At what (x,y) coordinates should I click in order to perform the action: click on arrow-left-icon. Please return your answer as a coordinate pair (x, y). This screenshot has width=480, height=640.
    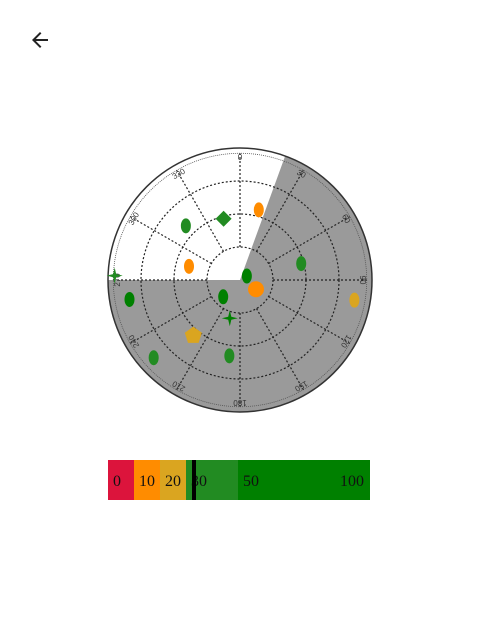
    Looking at the image, I should click on (40, 40).